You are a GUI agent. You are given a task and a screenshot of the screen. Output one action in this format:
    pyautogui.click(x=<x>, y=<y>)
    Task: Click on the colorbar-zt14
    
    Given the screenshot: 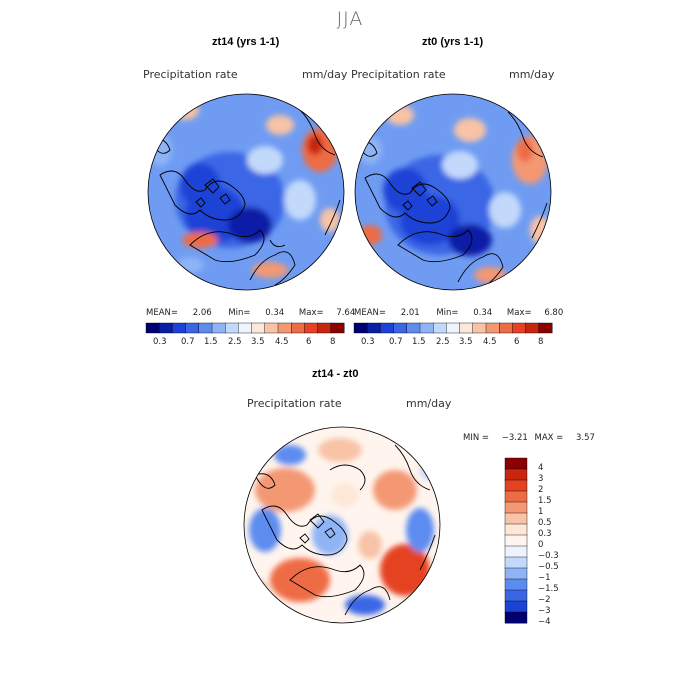 What is the action you would take?
    pyautogui.click(x=245, y=328)
    